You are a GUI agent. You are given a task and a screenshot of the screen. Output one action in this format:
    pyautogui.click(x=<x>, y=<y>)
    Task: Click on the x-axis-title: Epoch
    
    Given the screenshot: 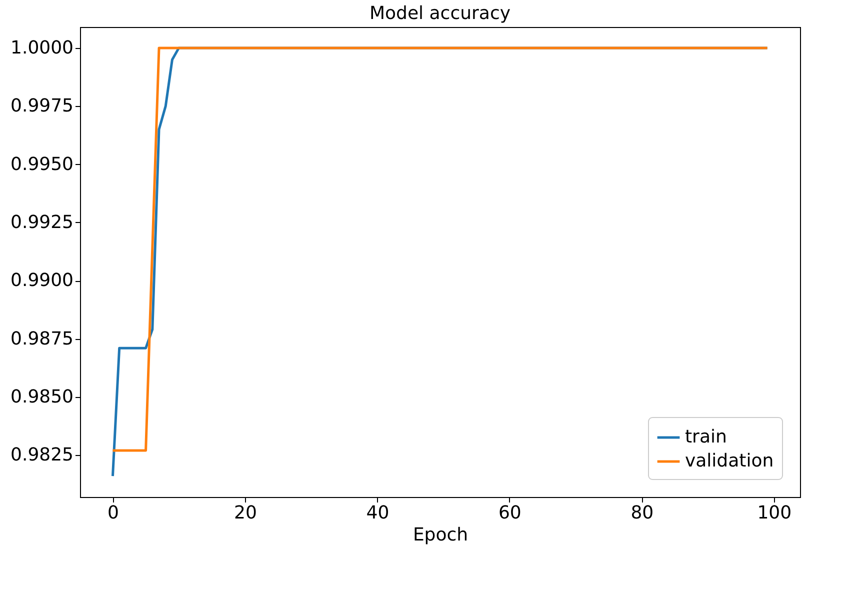 What is the action you would take?
    pyautogui.click(x=440, y=535)
    